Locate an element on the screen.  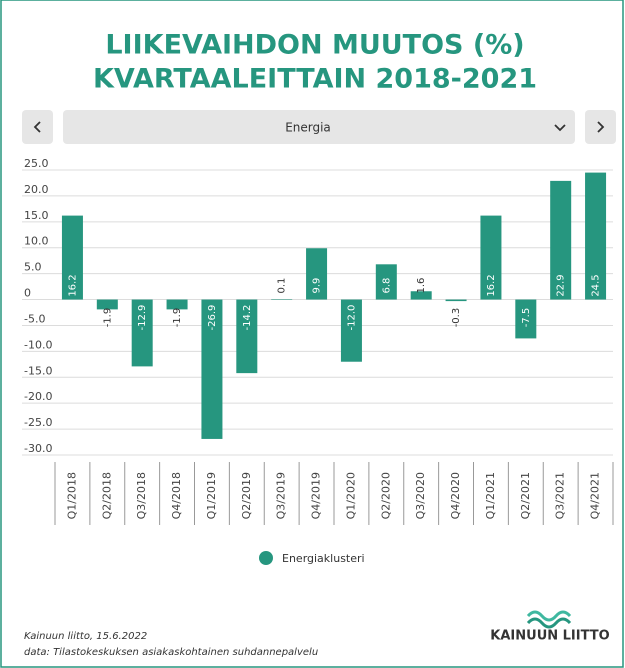
x-tick-label: Q4/2018 is located at coordinates (176, 495).